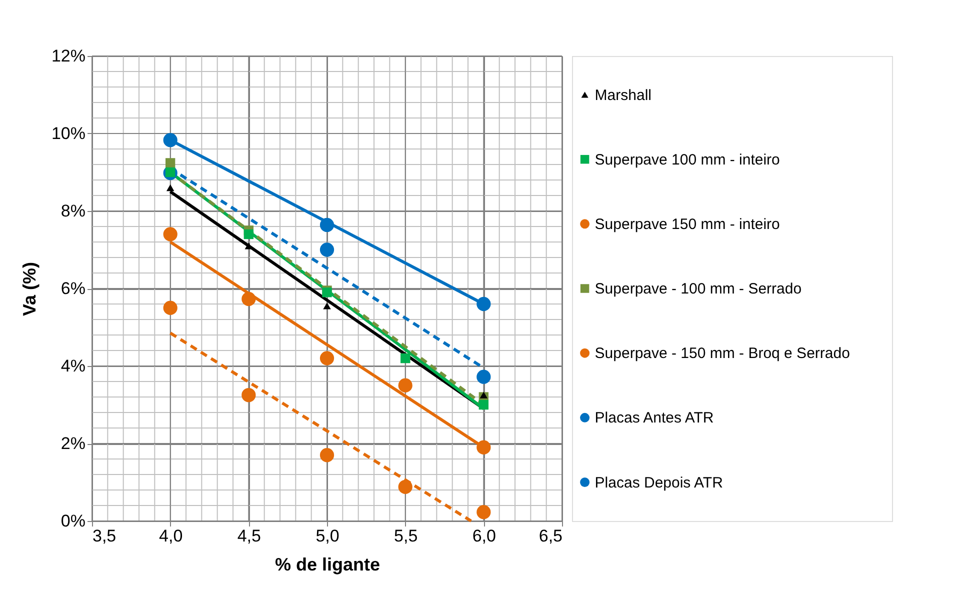  I want to click on x-tick-label: 6,5, so click(550, 536).